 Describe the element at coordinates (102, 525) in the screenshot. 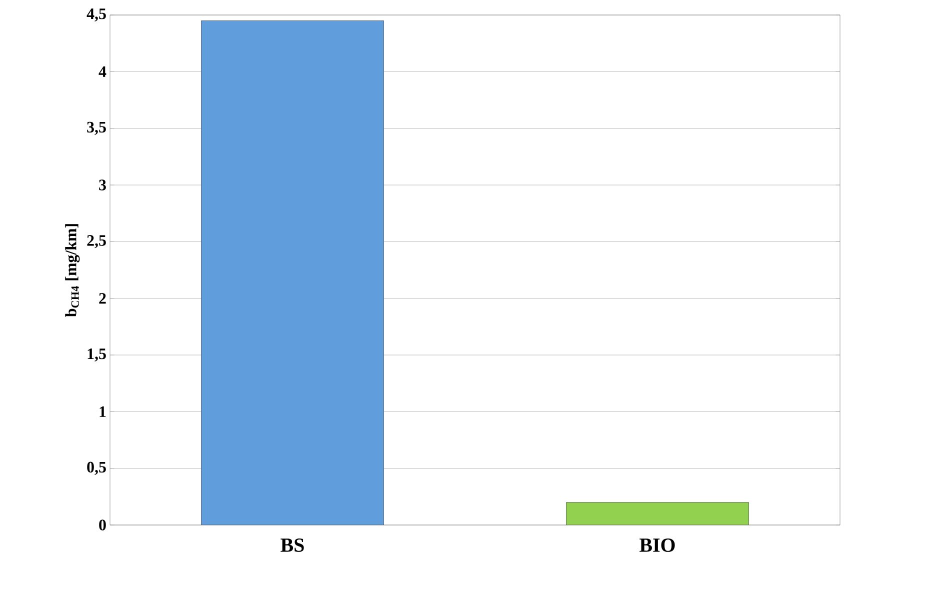

I see `y-tick-label: 0` at that location.